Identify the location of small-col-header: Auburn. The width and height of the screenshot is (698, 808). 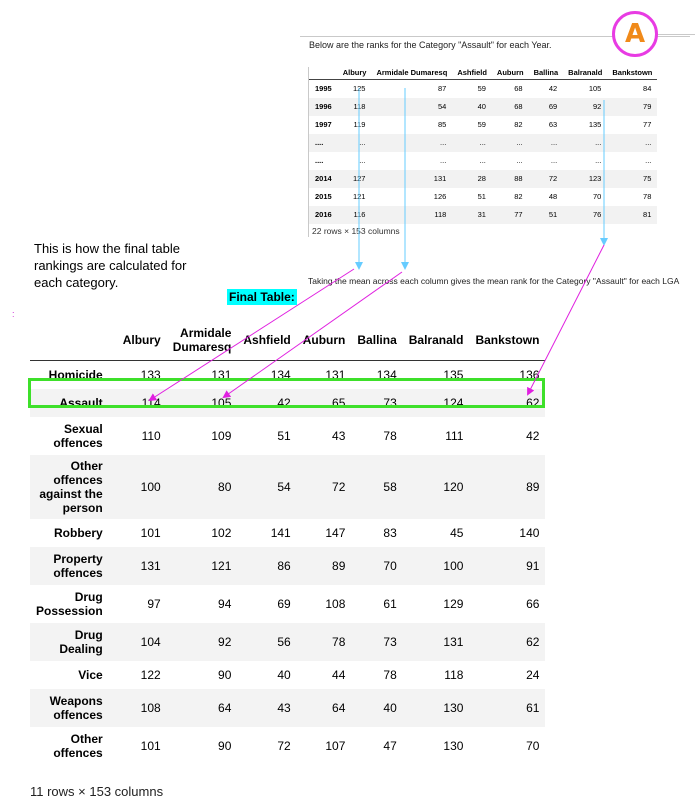
(510, 73).